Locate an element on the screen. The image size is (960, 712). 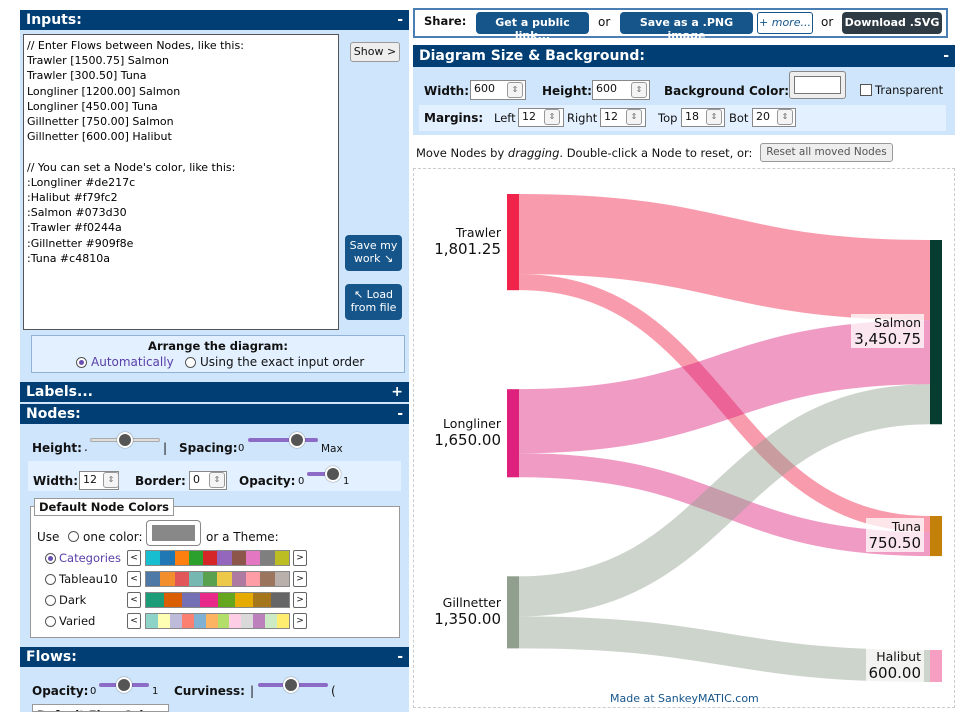
load-file-button: ↖ Load from file is located at coordinates (373, 302).